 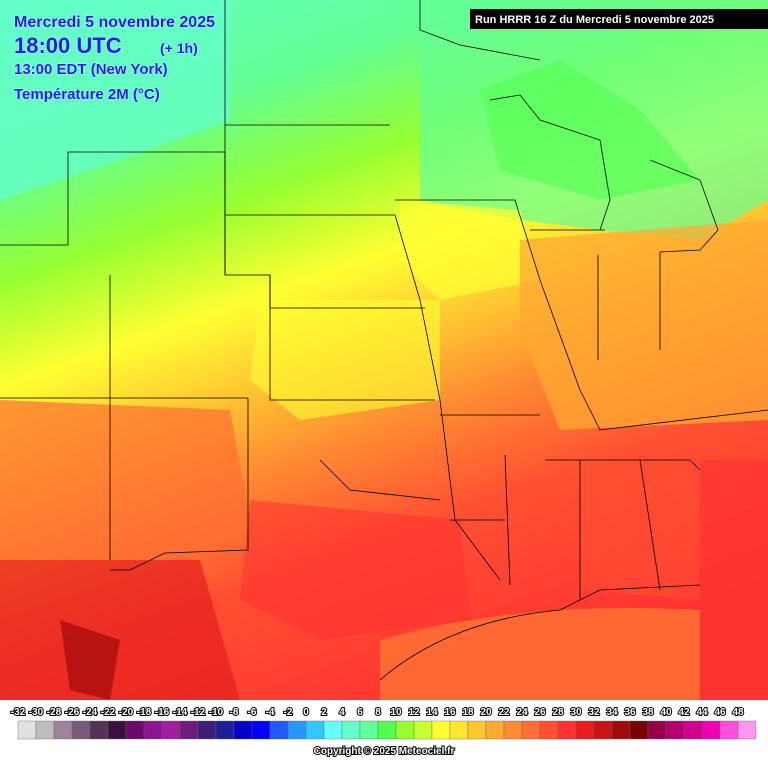 What do you see at coordinates (342, 712) in the screenshot?
I see `legend-label: 4` at bounding box center [342, 712].